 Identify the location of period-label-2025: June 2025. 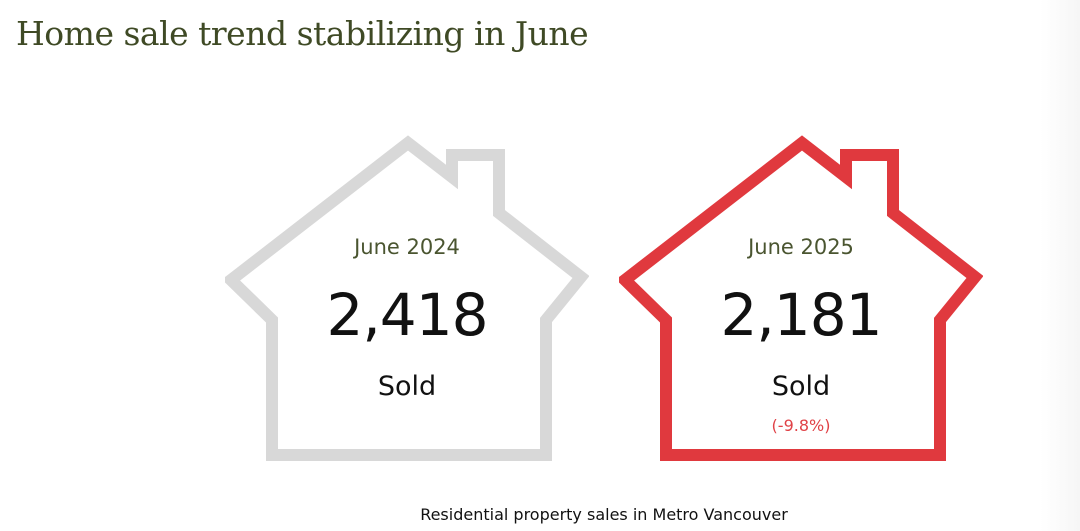
(801, 247).